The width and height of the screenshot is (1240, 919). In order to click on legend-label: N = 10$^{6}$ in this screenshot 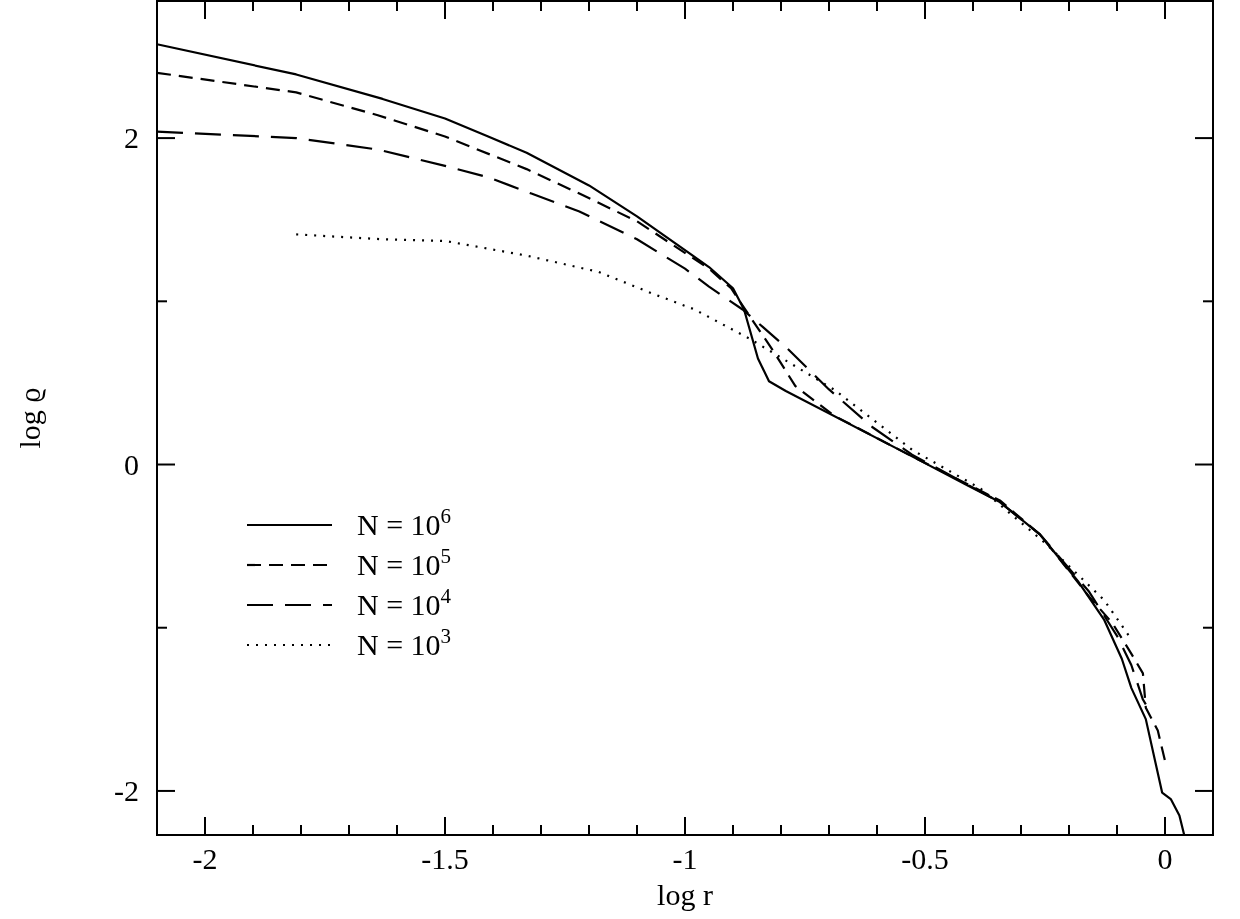, I will do `click(404, 522)`.